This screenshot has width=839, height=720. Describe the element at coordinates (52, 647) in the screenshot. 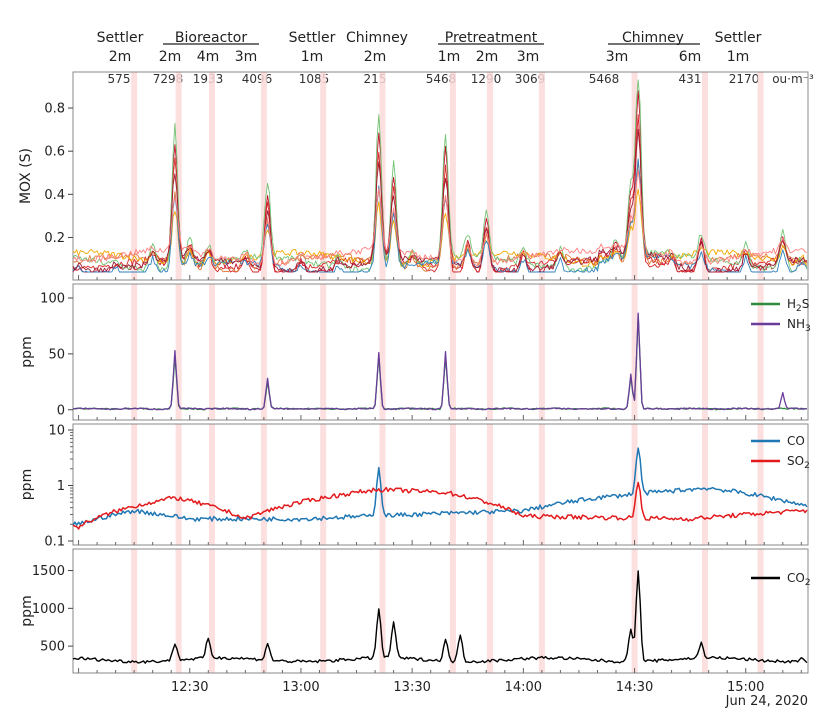

I see `y-tick-label: 500` at that location.